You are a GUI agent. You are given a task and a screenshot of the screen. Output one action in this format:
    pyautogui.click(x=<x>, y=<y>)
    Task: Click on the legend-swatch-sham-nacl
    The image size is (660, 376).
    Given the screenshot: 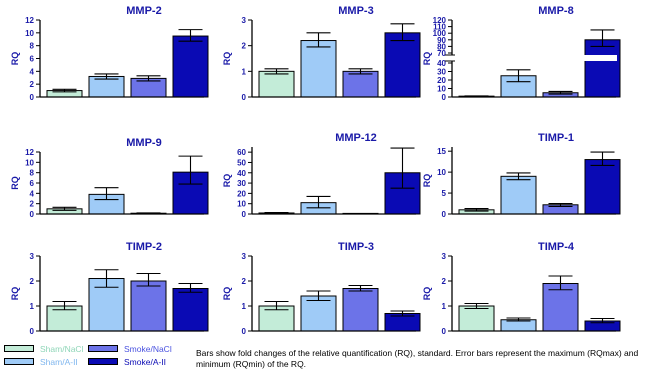 What is the action you would take?
    pyautogui.click(x=19, y=348)
    